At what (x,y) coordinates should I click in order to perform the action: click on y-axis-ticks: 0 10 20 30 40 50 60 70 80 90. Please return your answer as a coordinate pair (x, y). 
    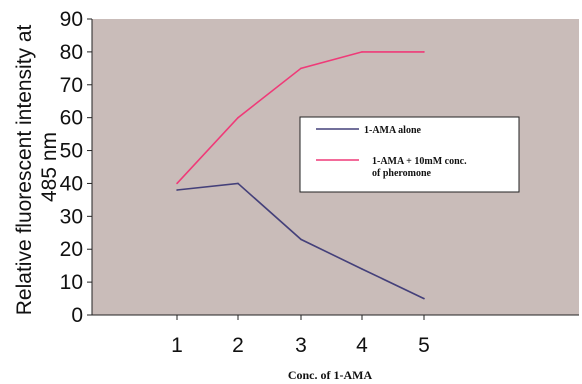
    Looking at the image, I should click on (76, 167).